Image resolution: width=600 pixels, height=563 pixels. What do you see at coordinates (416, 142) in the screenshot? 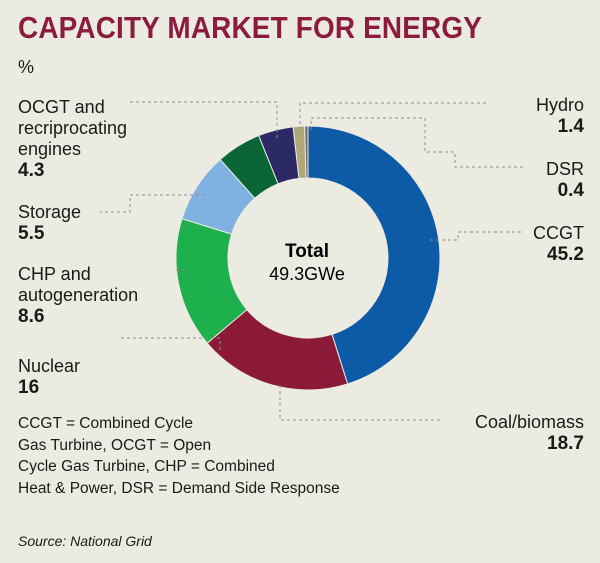
I see `leader-line-dsr` at bounding box center [416, 142].